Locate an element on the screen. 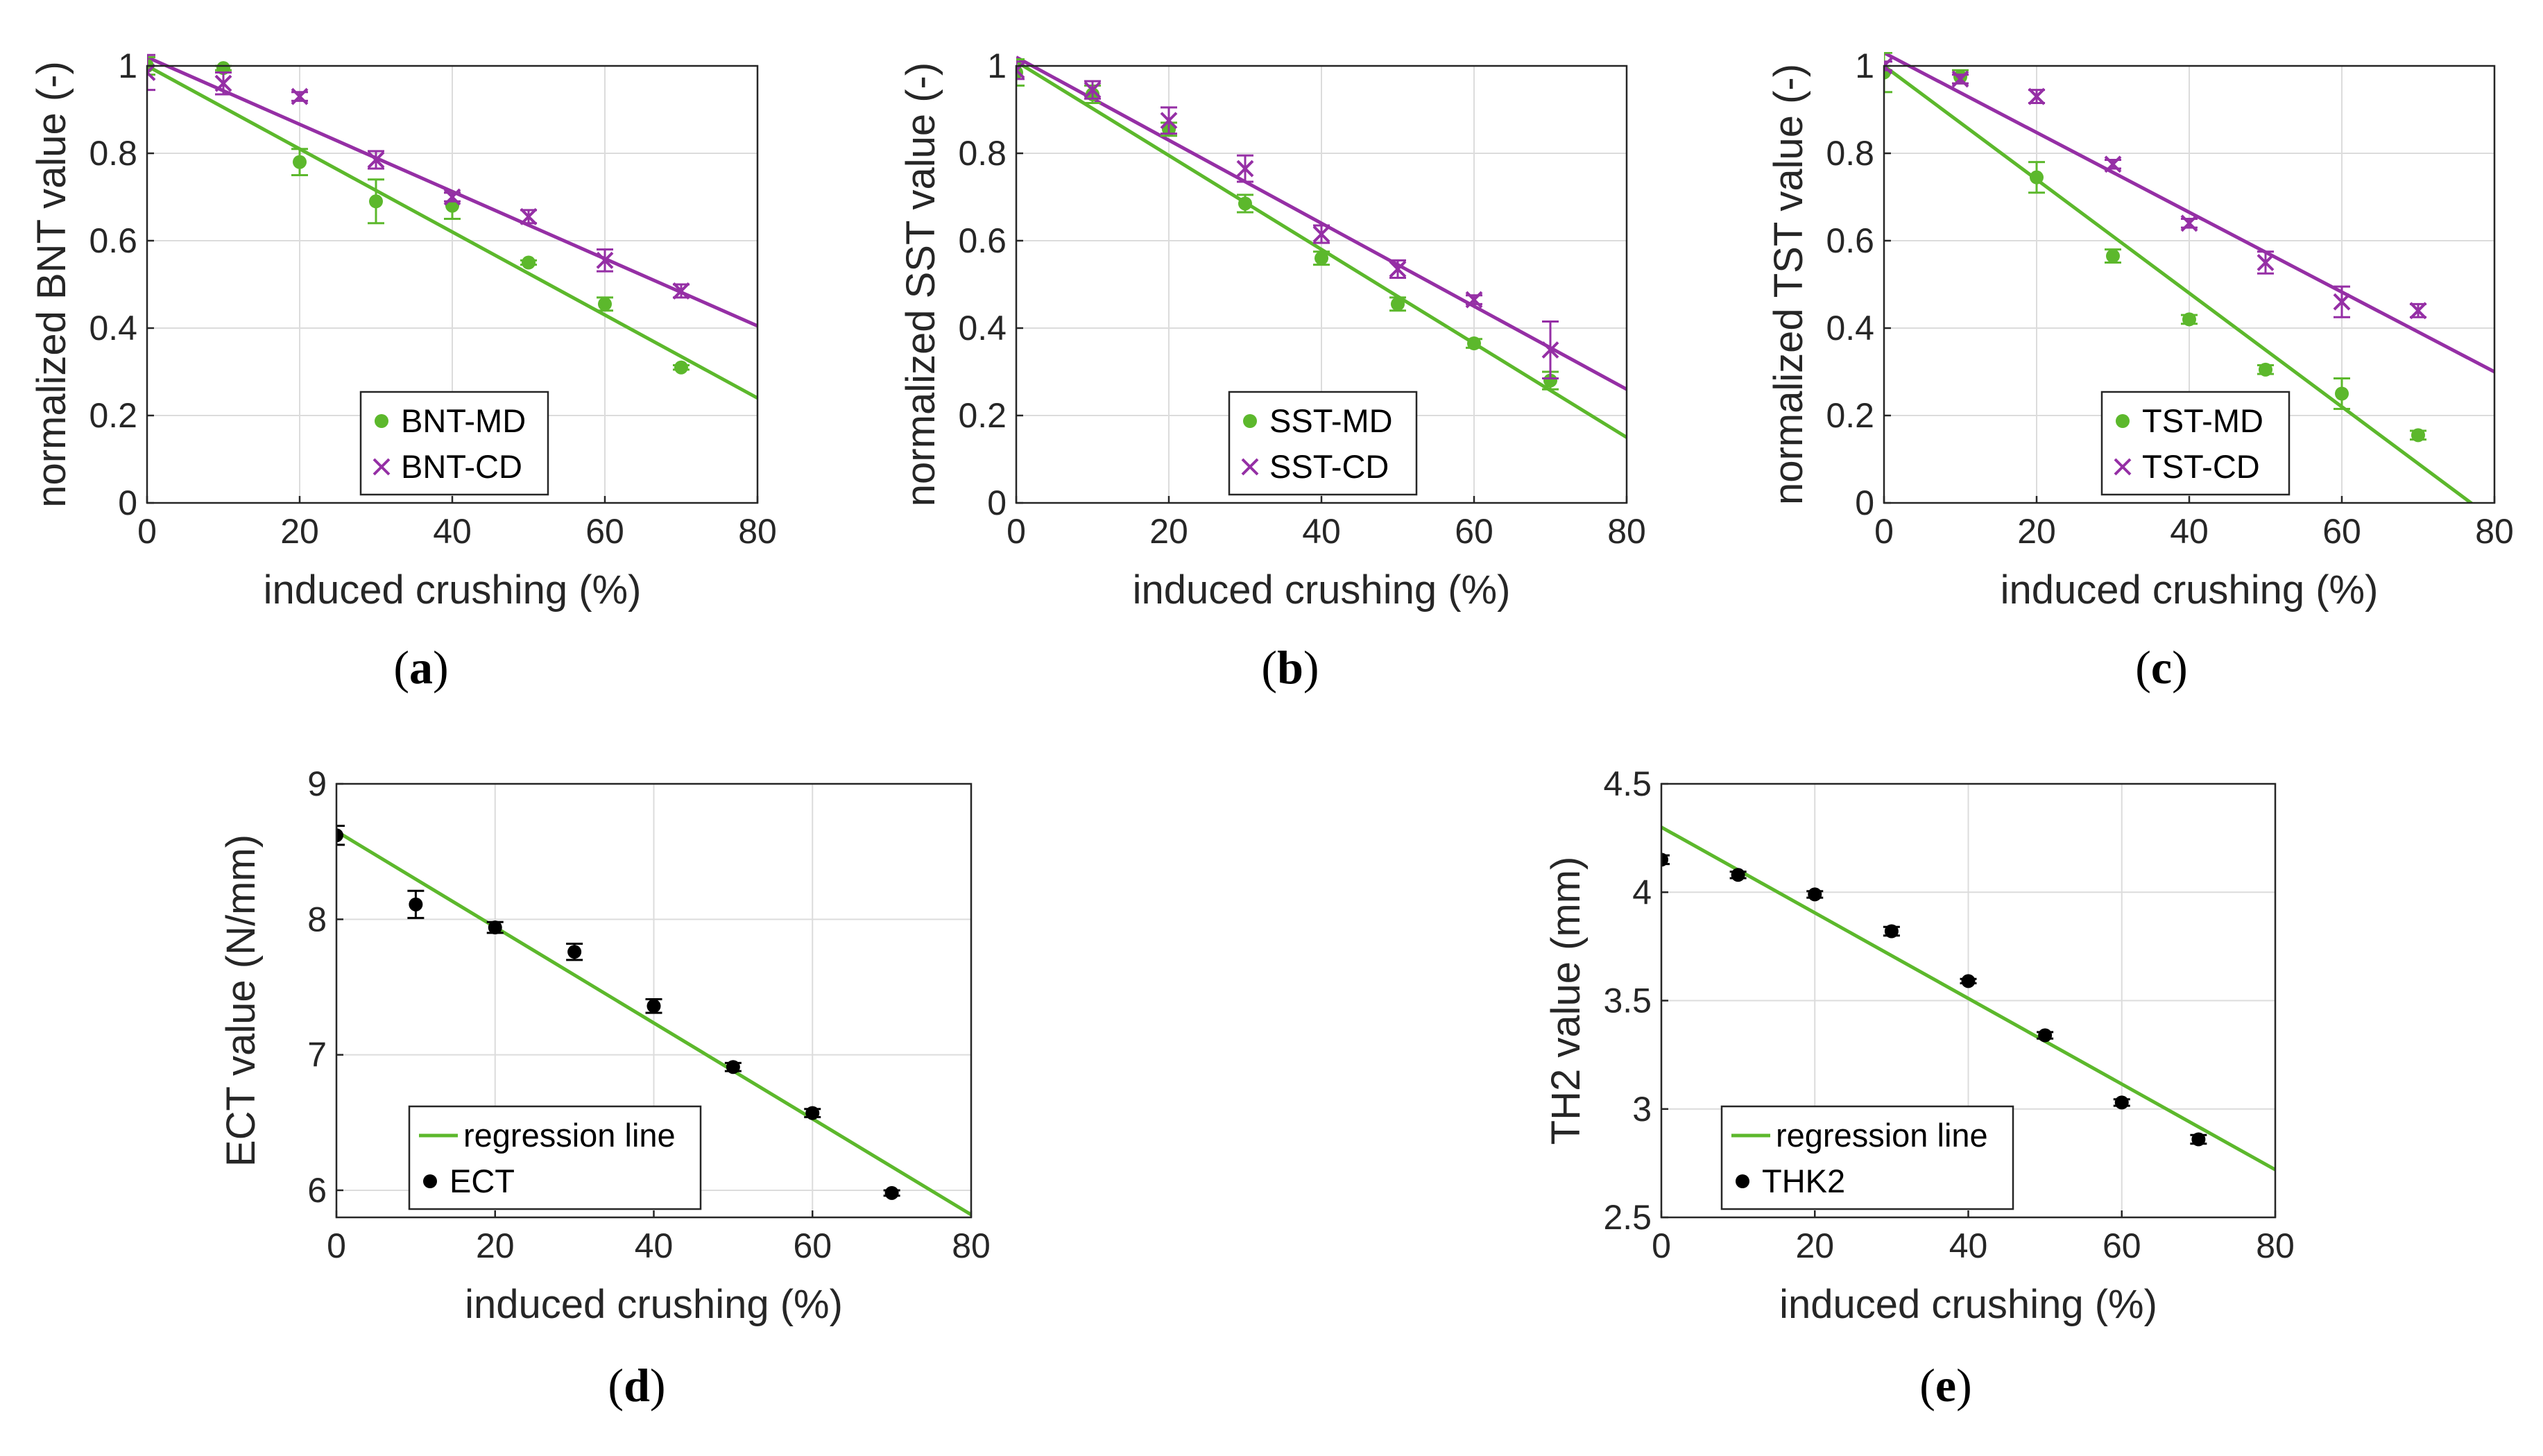 This screenshot has width=2543, height=1456. x-tick-label: 80 is located at coordinates (2494, 531).